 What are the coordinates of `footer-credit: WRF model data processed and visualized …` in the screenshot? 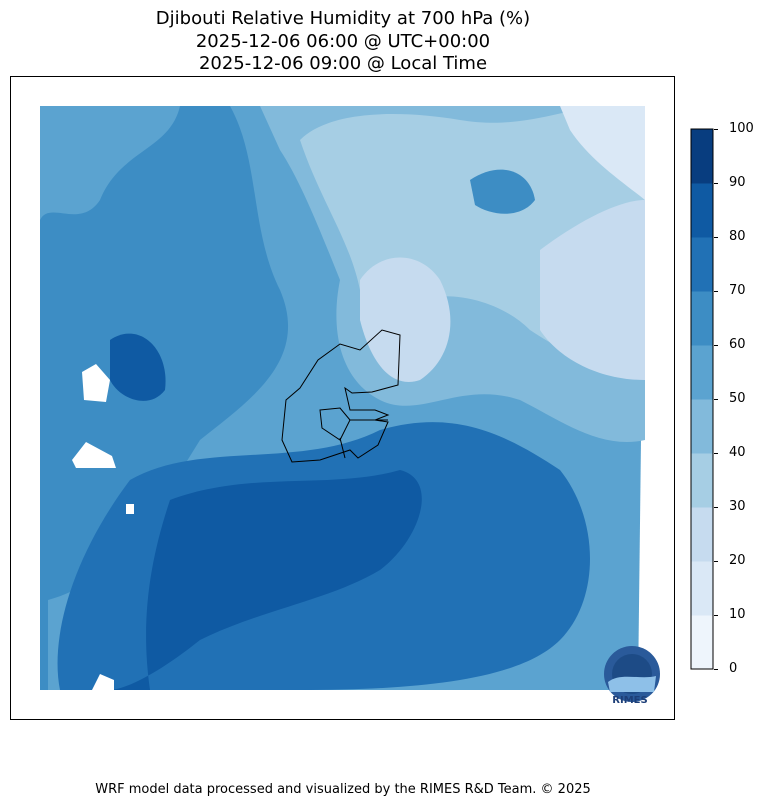 It's located at (343, 789).